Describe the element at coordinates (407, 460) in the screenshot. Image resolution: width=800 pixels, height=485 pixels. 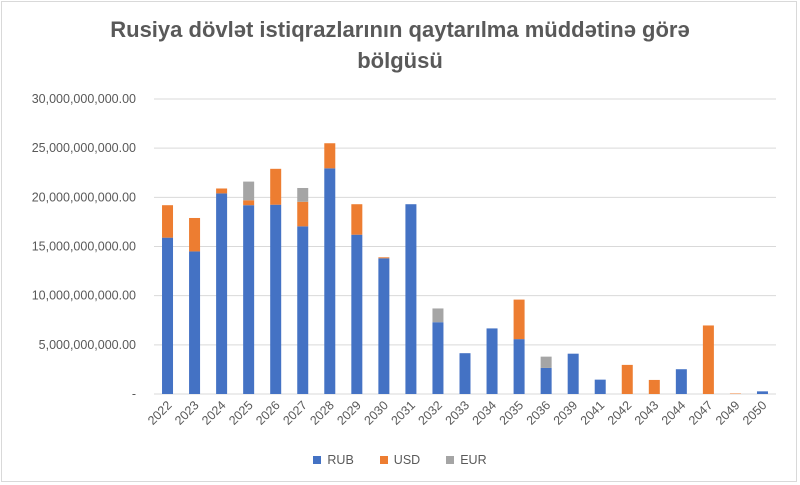
I see `legend-label: USD` at that location.